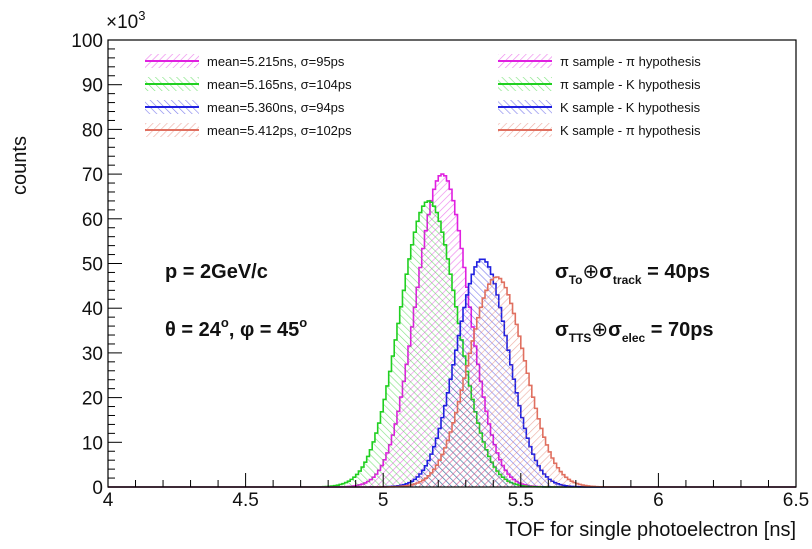 This screenshot has height=549, width=812. What do you see at coordinates (276, 107) in the screenshot?
I see `legend-label: mean=5.360ns, σ=94ps` at bounding box center [276, 107].